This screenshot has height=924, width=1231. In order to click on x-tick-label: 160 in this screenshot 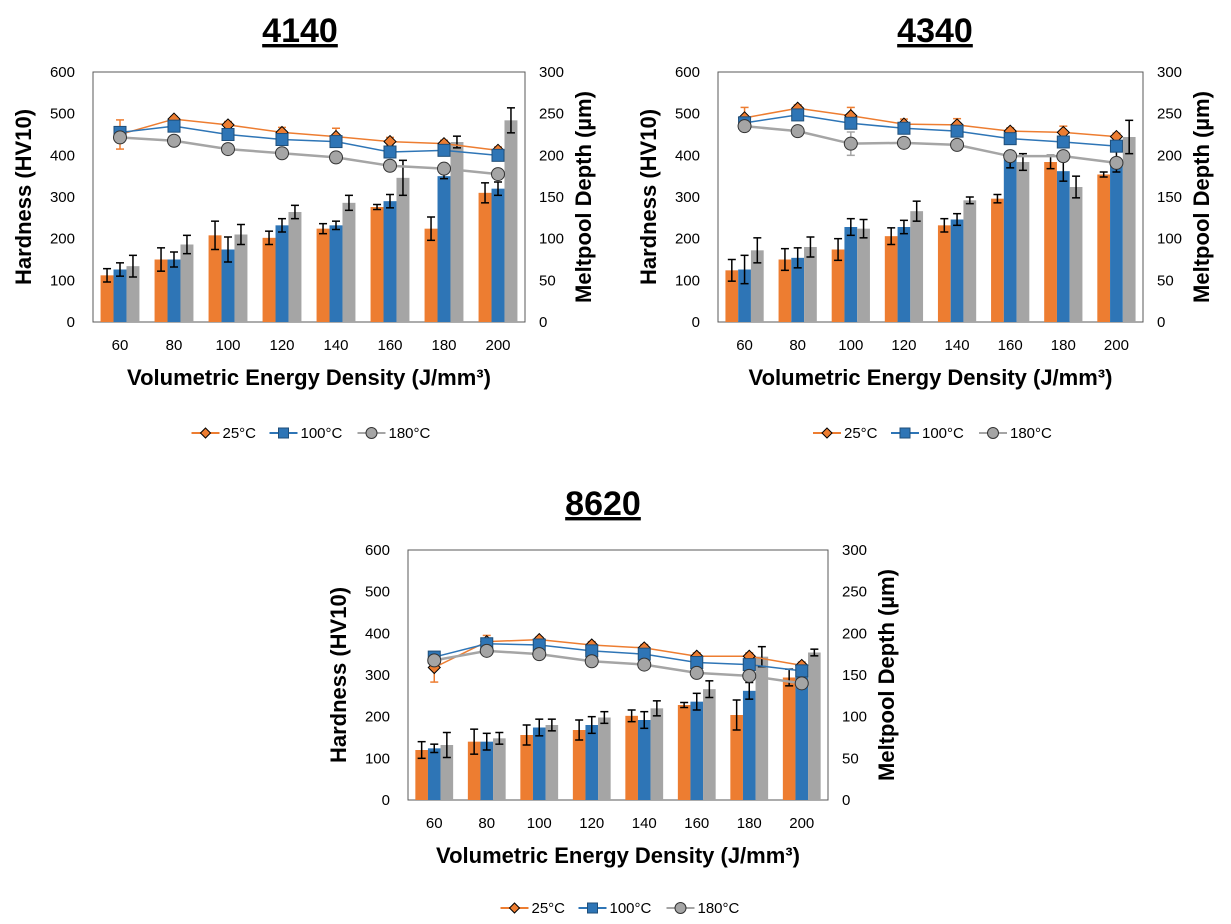, I will do `click(389, 345)`.